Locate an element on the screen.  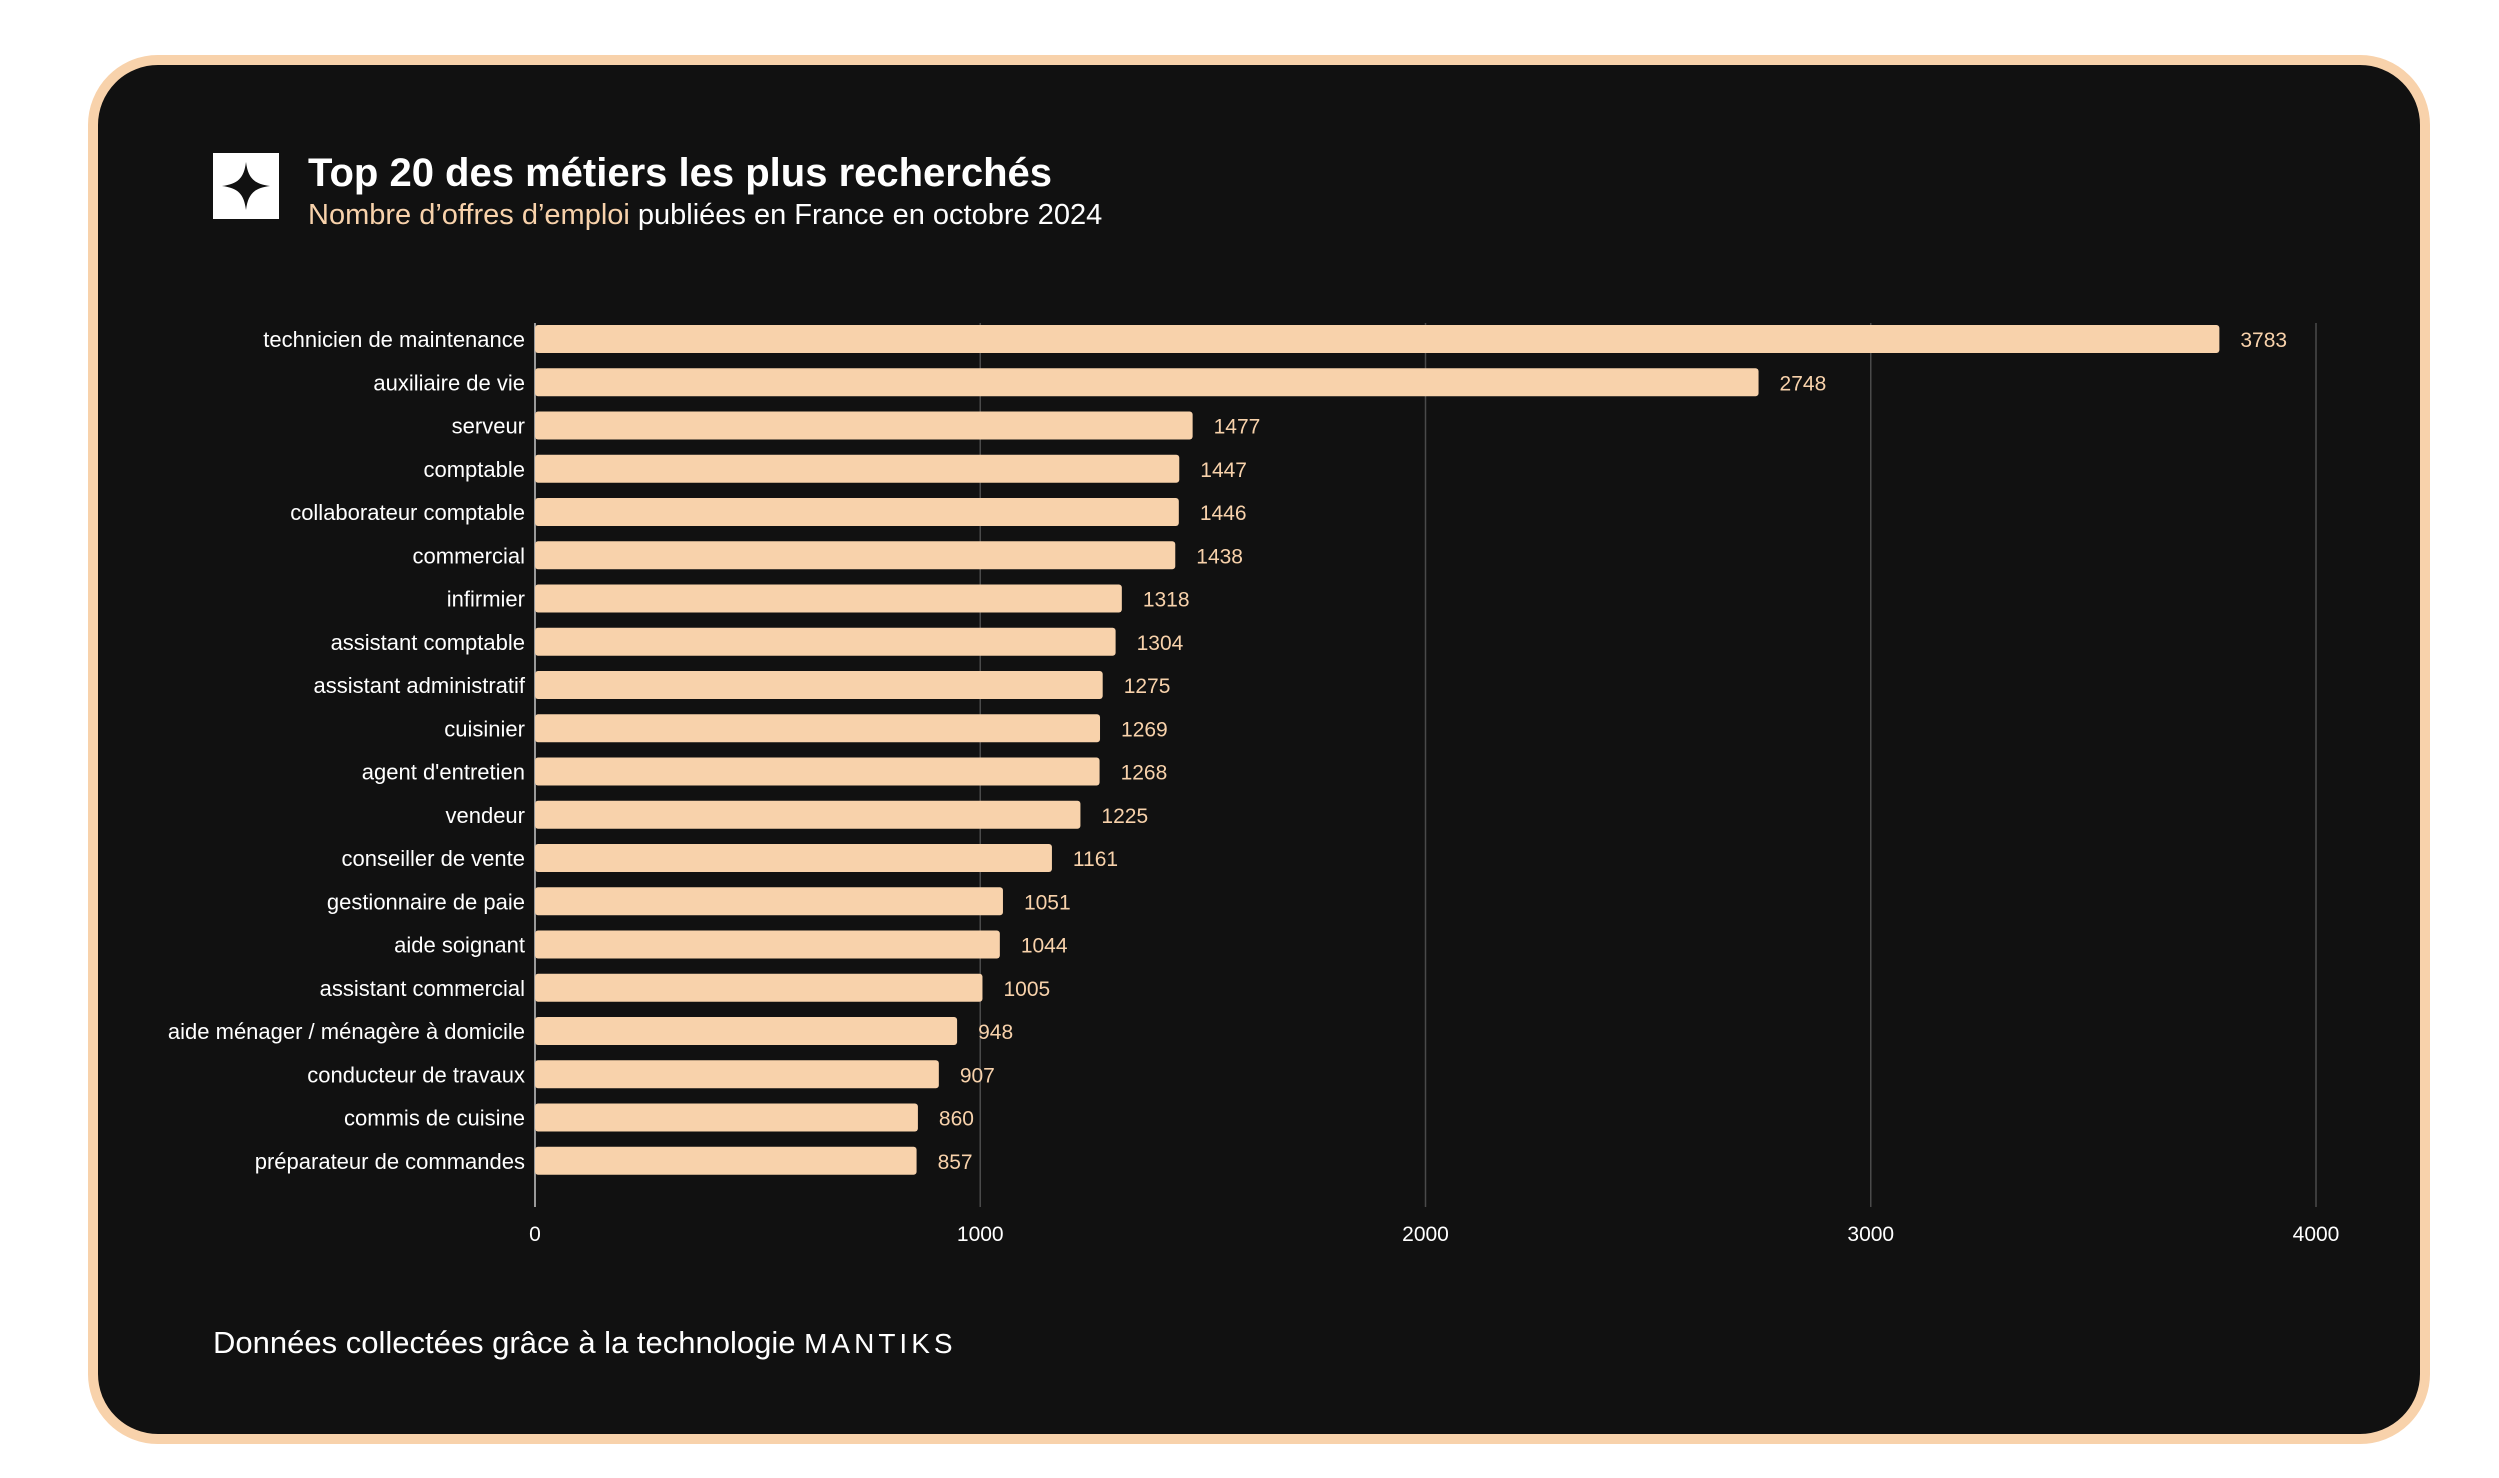
x-tick-label: 2000 is located at coordinates (1425, 1234).